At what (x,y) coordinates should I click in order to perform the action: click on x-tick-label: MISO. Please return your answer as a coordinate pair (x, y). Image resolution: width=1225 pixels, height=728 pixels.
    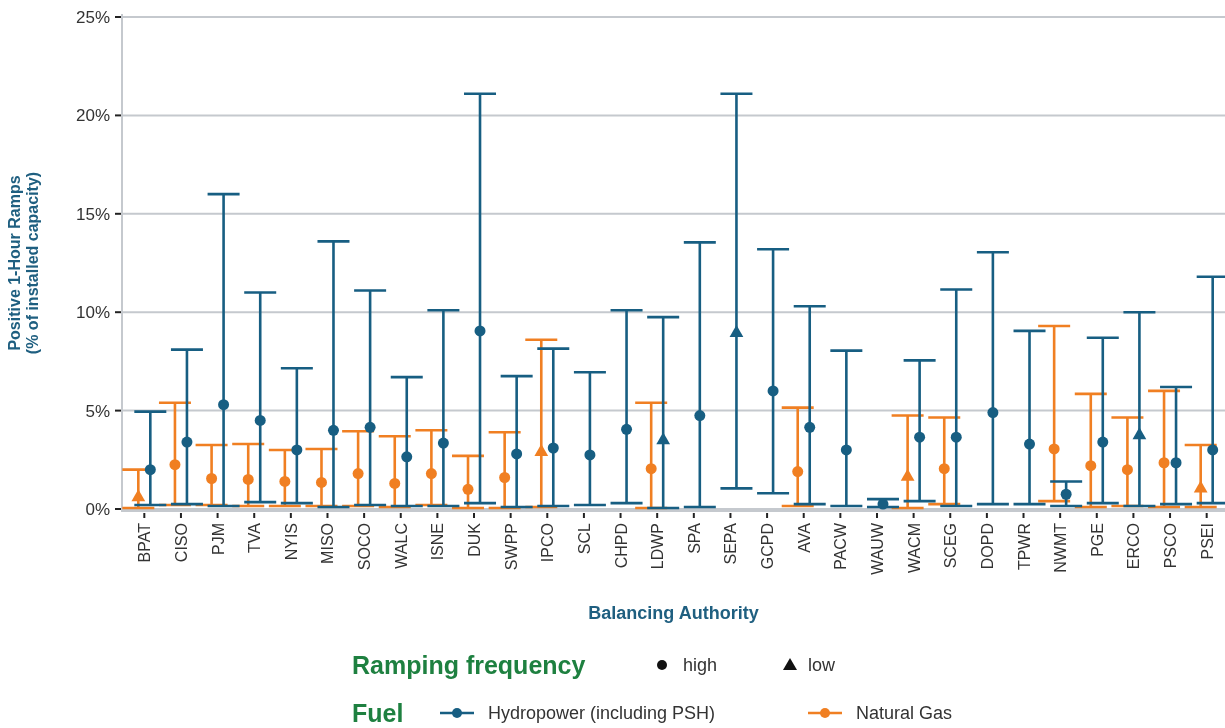
    Looking at the image, I should click on (328, 543).